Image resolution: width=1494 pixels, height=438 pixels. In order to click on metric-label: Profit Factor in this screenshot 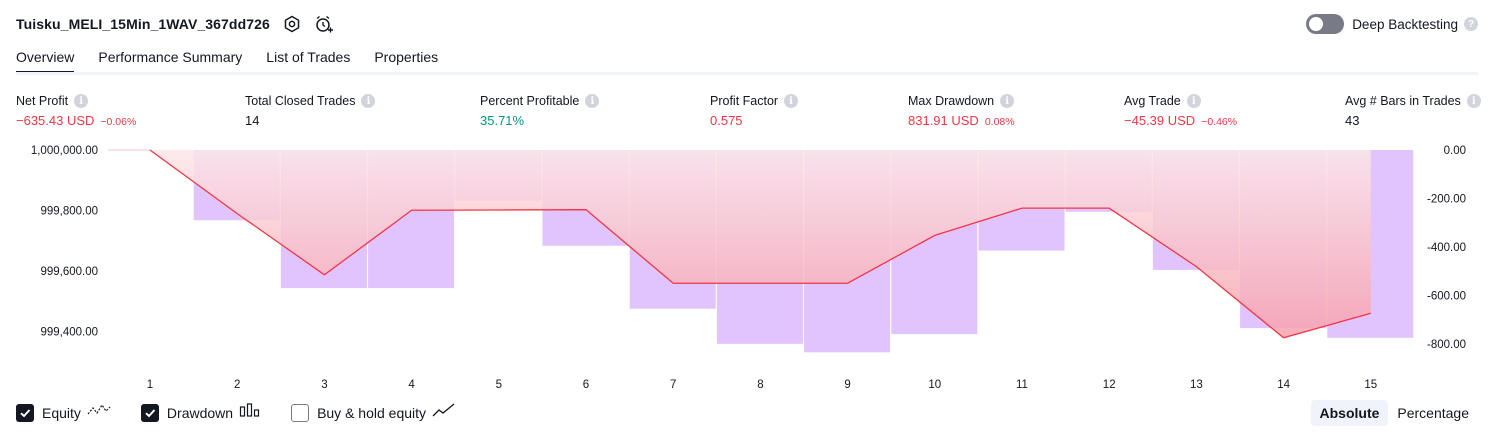, I will do `click(744, 101)`.